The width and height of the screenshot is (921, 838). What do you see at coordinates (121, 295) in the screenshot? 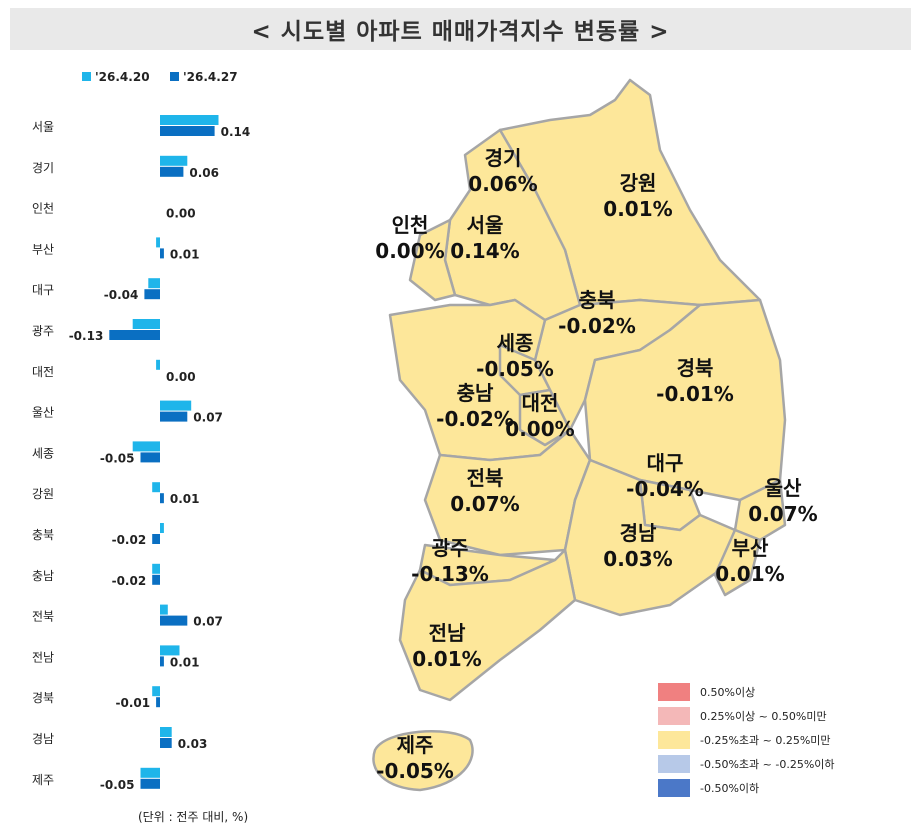
I see `data-label: -0.04` at bounding box center [121, 295].